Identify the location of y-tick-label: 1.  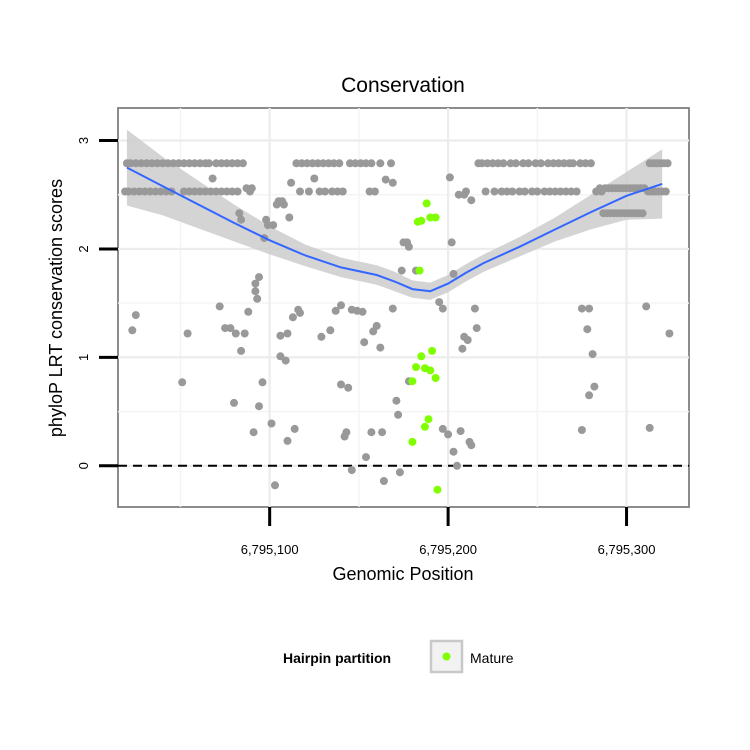
(83, 357).